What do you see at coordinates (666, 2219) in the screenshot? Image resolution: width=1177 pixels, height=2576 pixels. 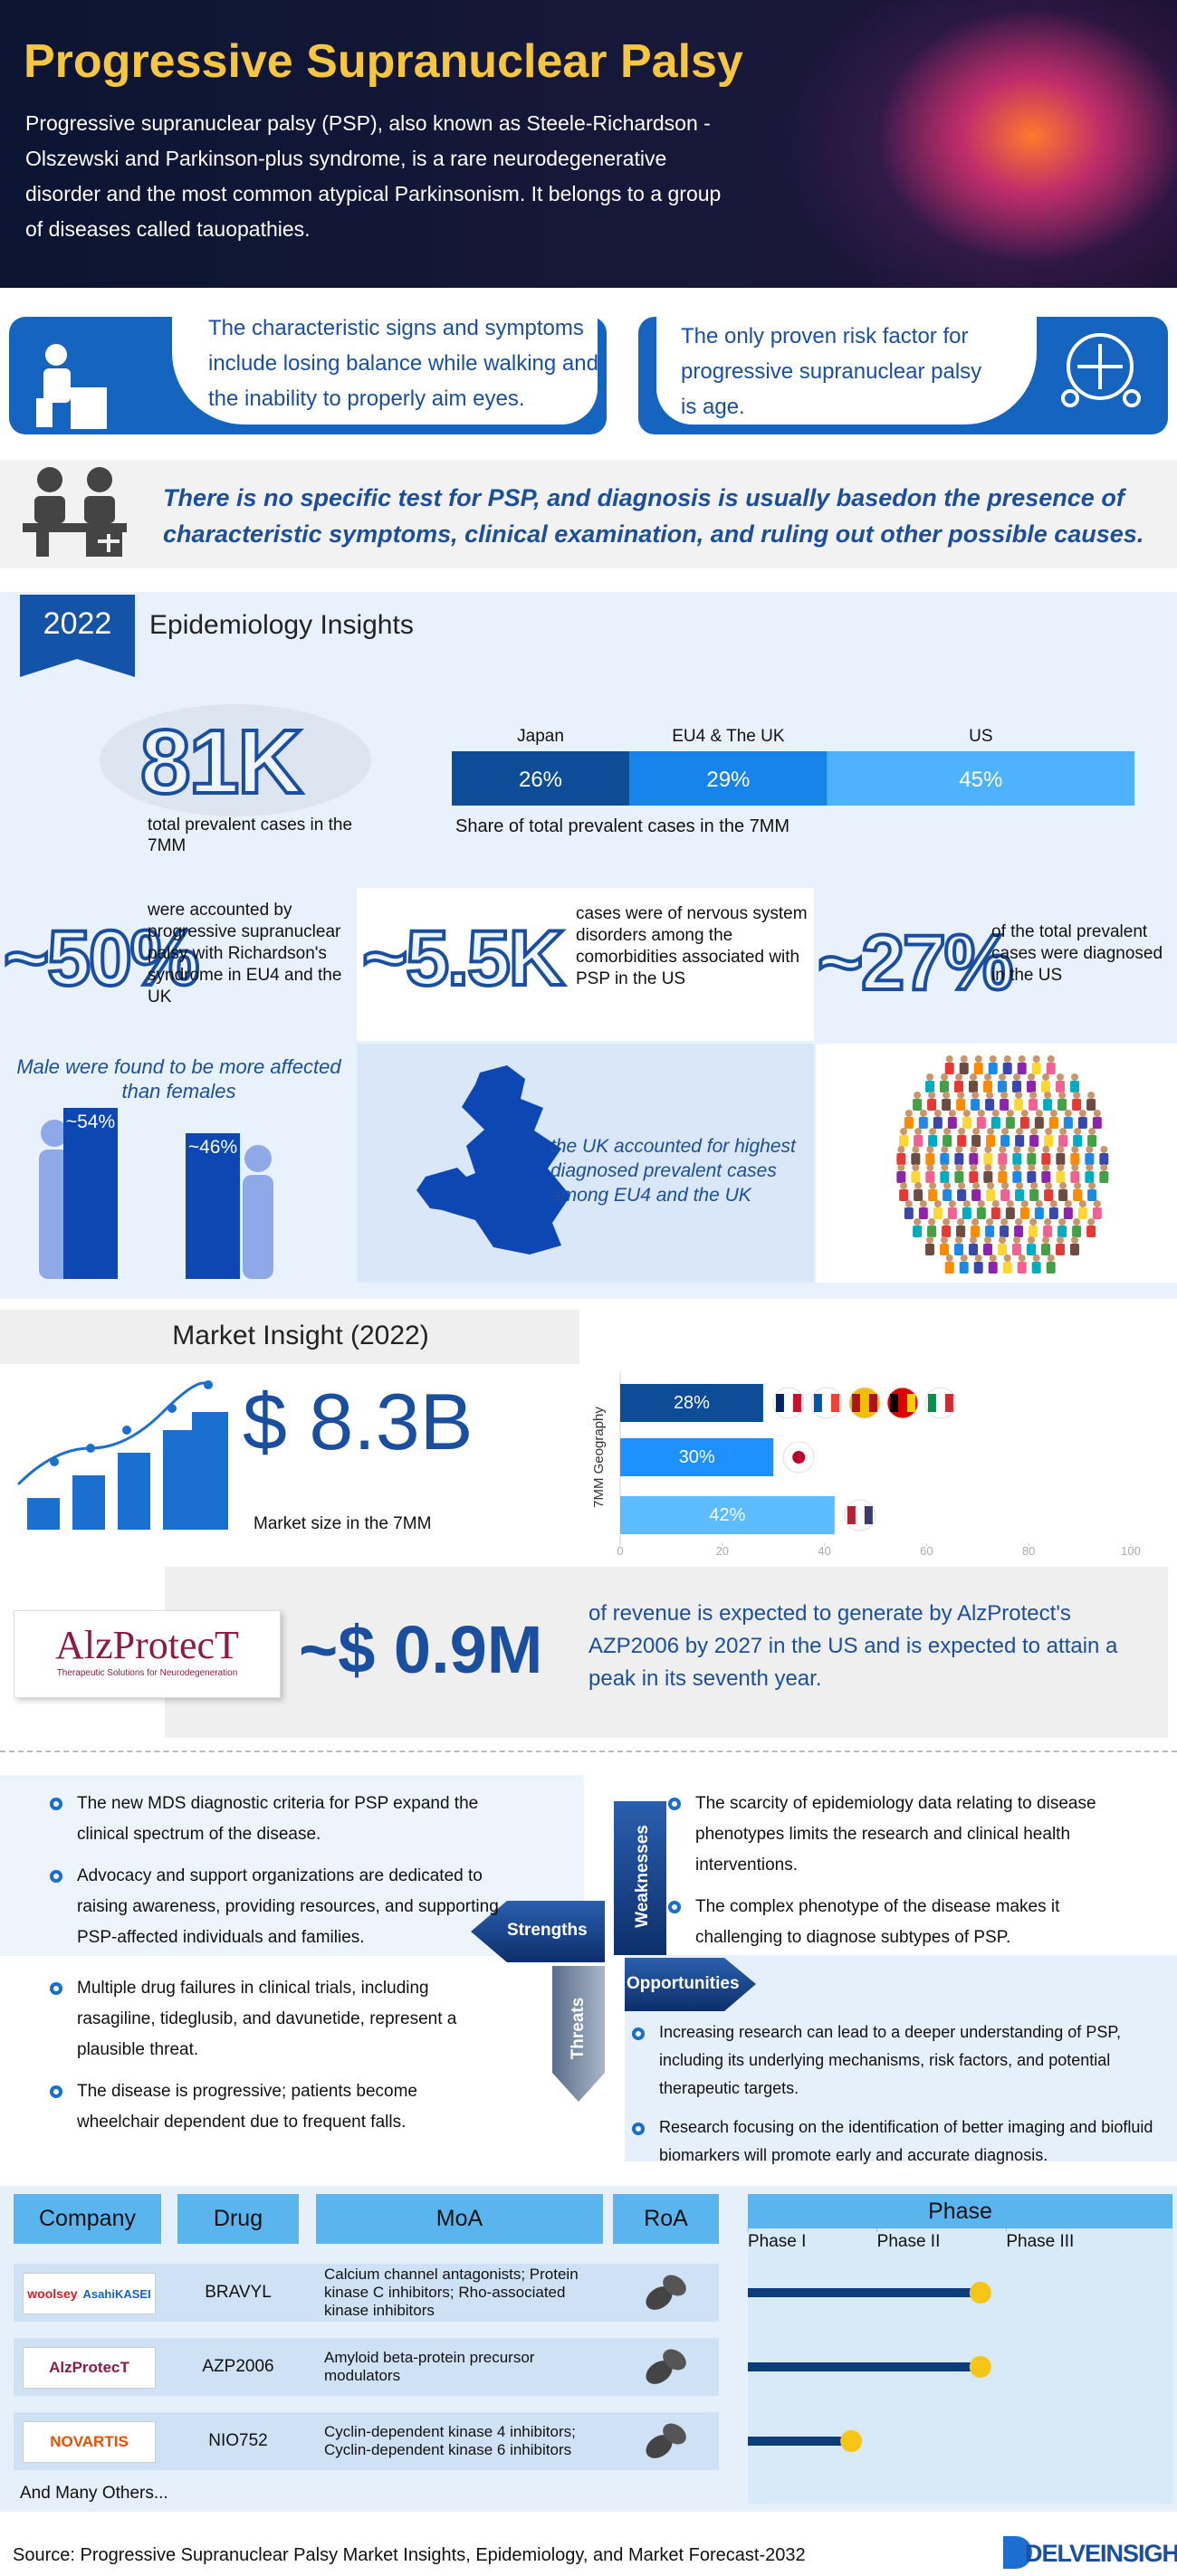 I see `table-header: RoA` at bounding box center [666, 2219].